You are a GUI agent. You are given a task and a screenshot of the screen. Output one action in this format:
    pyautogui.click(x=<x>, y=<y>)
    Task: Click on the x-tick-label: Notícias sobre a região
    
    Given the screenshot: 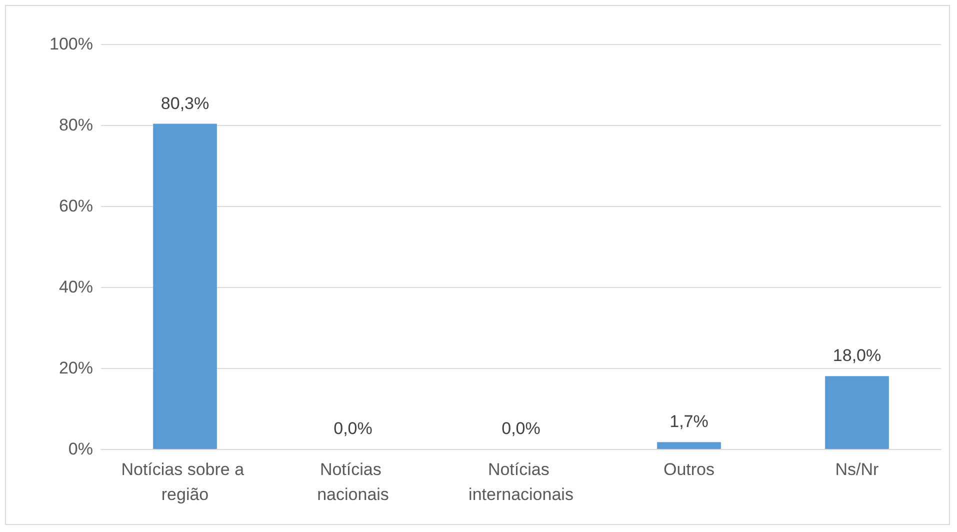 What is the action you would take?
    pyautogui.click(x=185, y=482)
    